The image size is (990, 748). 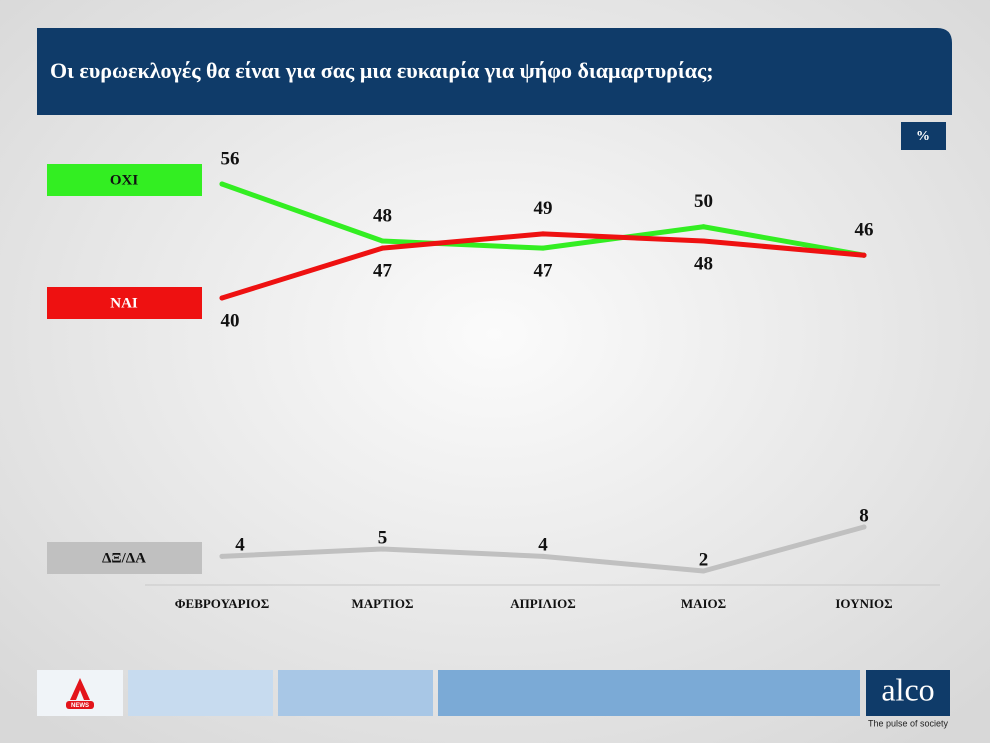 I want to click on x-tick-label: ΜΑΙΟΣ, so click(x=703, y=603).